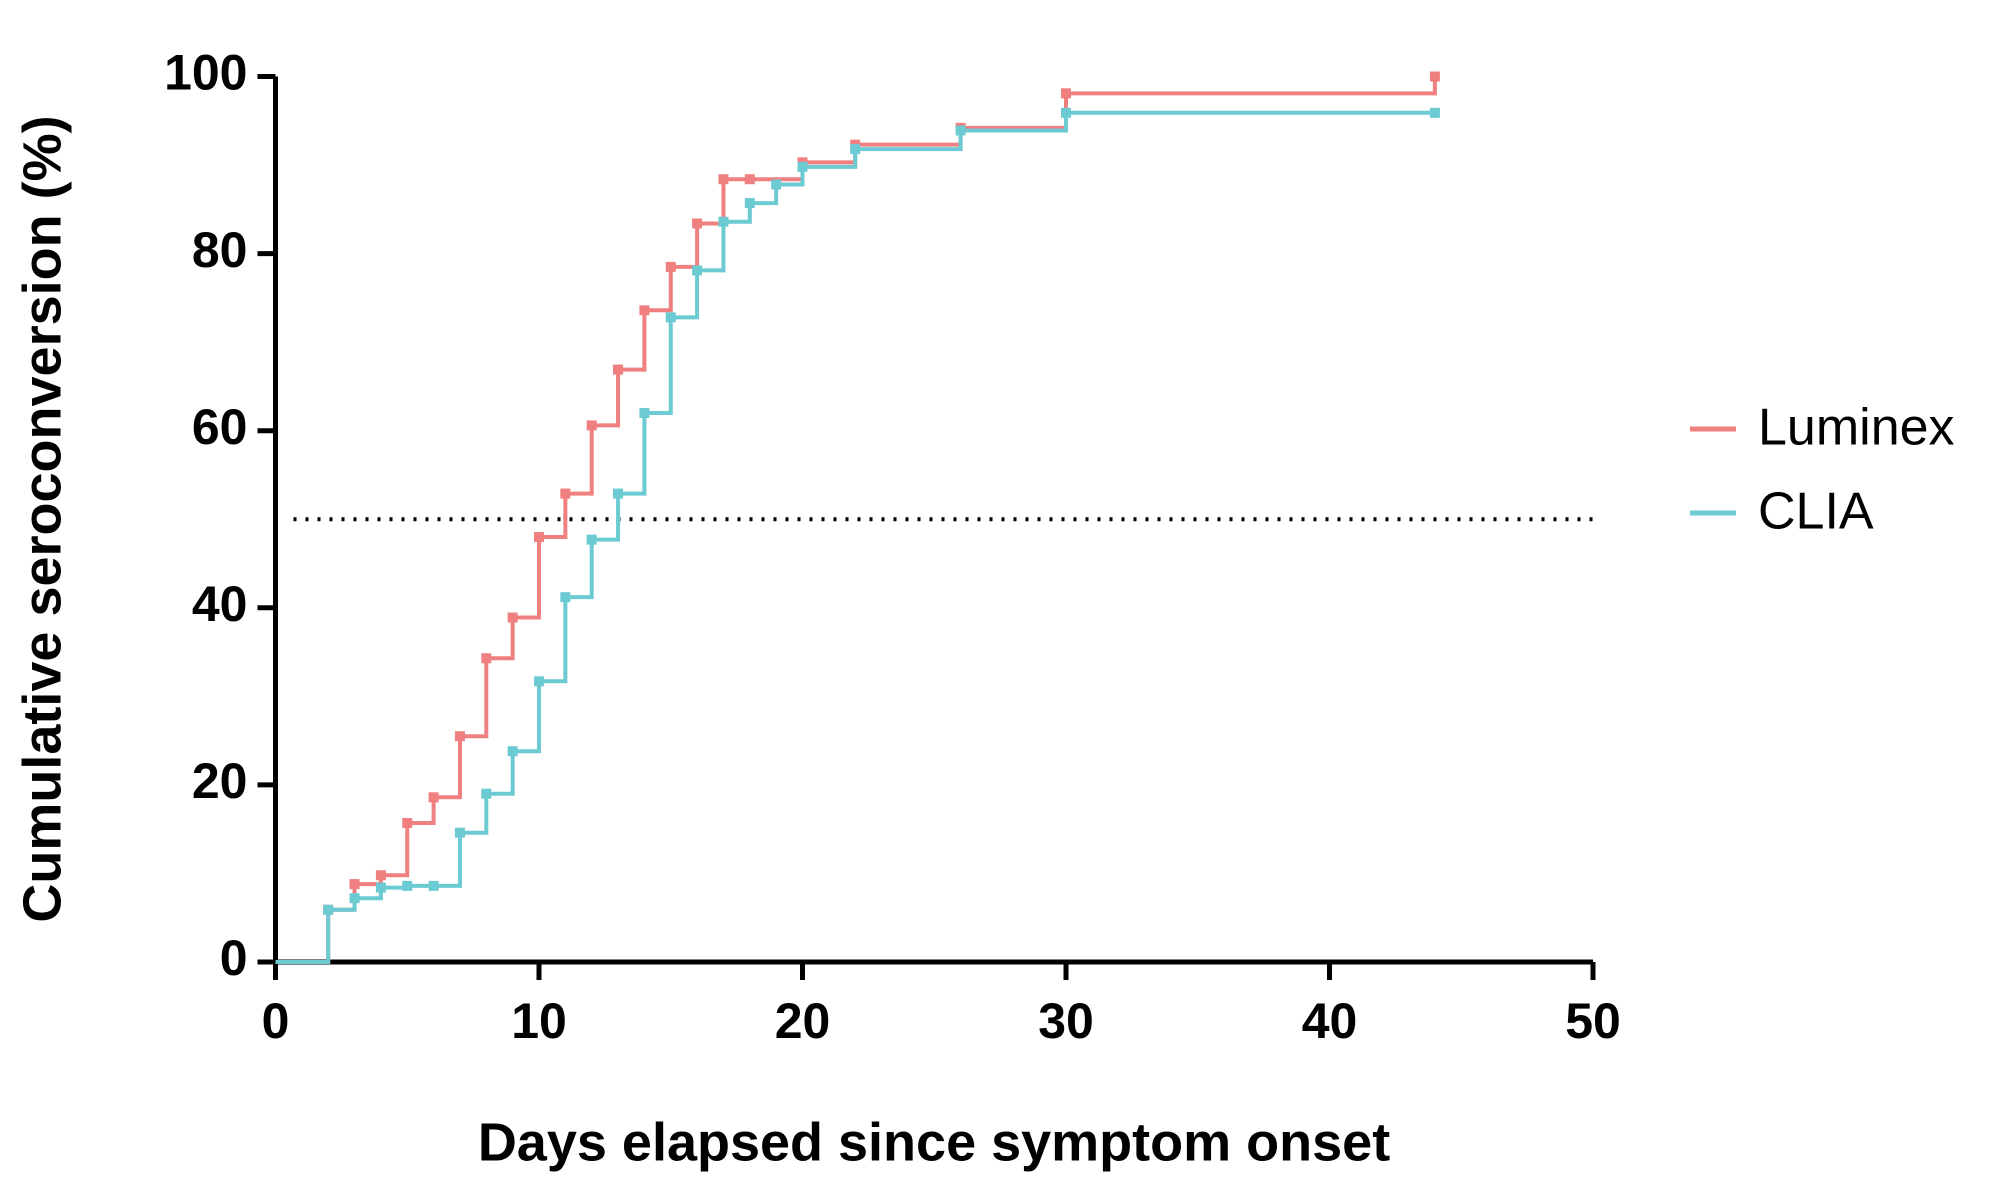 The width and height of the screenshot is (2000, 1201). What do you see at coordinates (234, 958) in the screenshot?
I see `y-tick-label: 0` at bounding box center [234, 958].